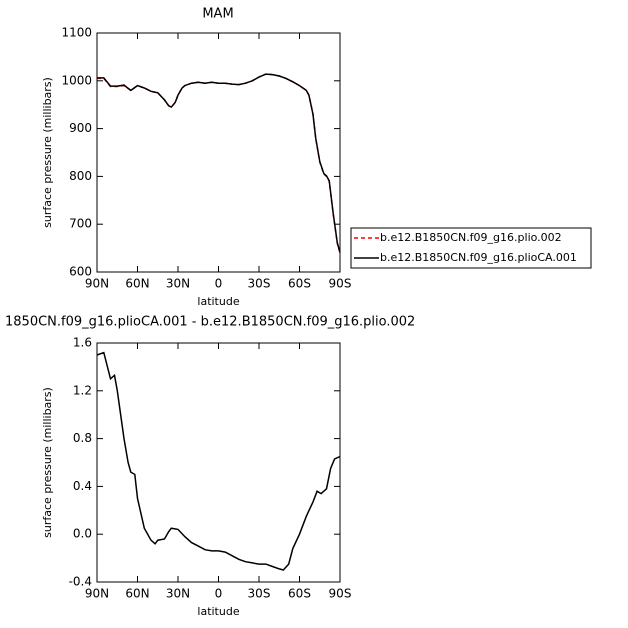 This screenshot has height=628, width=628. What do you see at coordinates (80, 128) in the screenshot?
I see `y-tick-label: 900` at bounding box center [80, 128].